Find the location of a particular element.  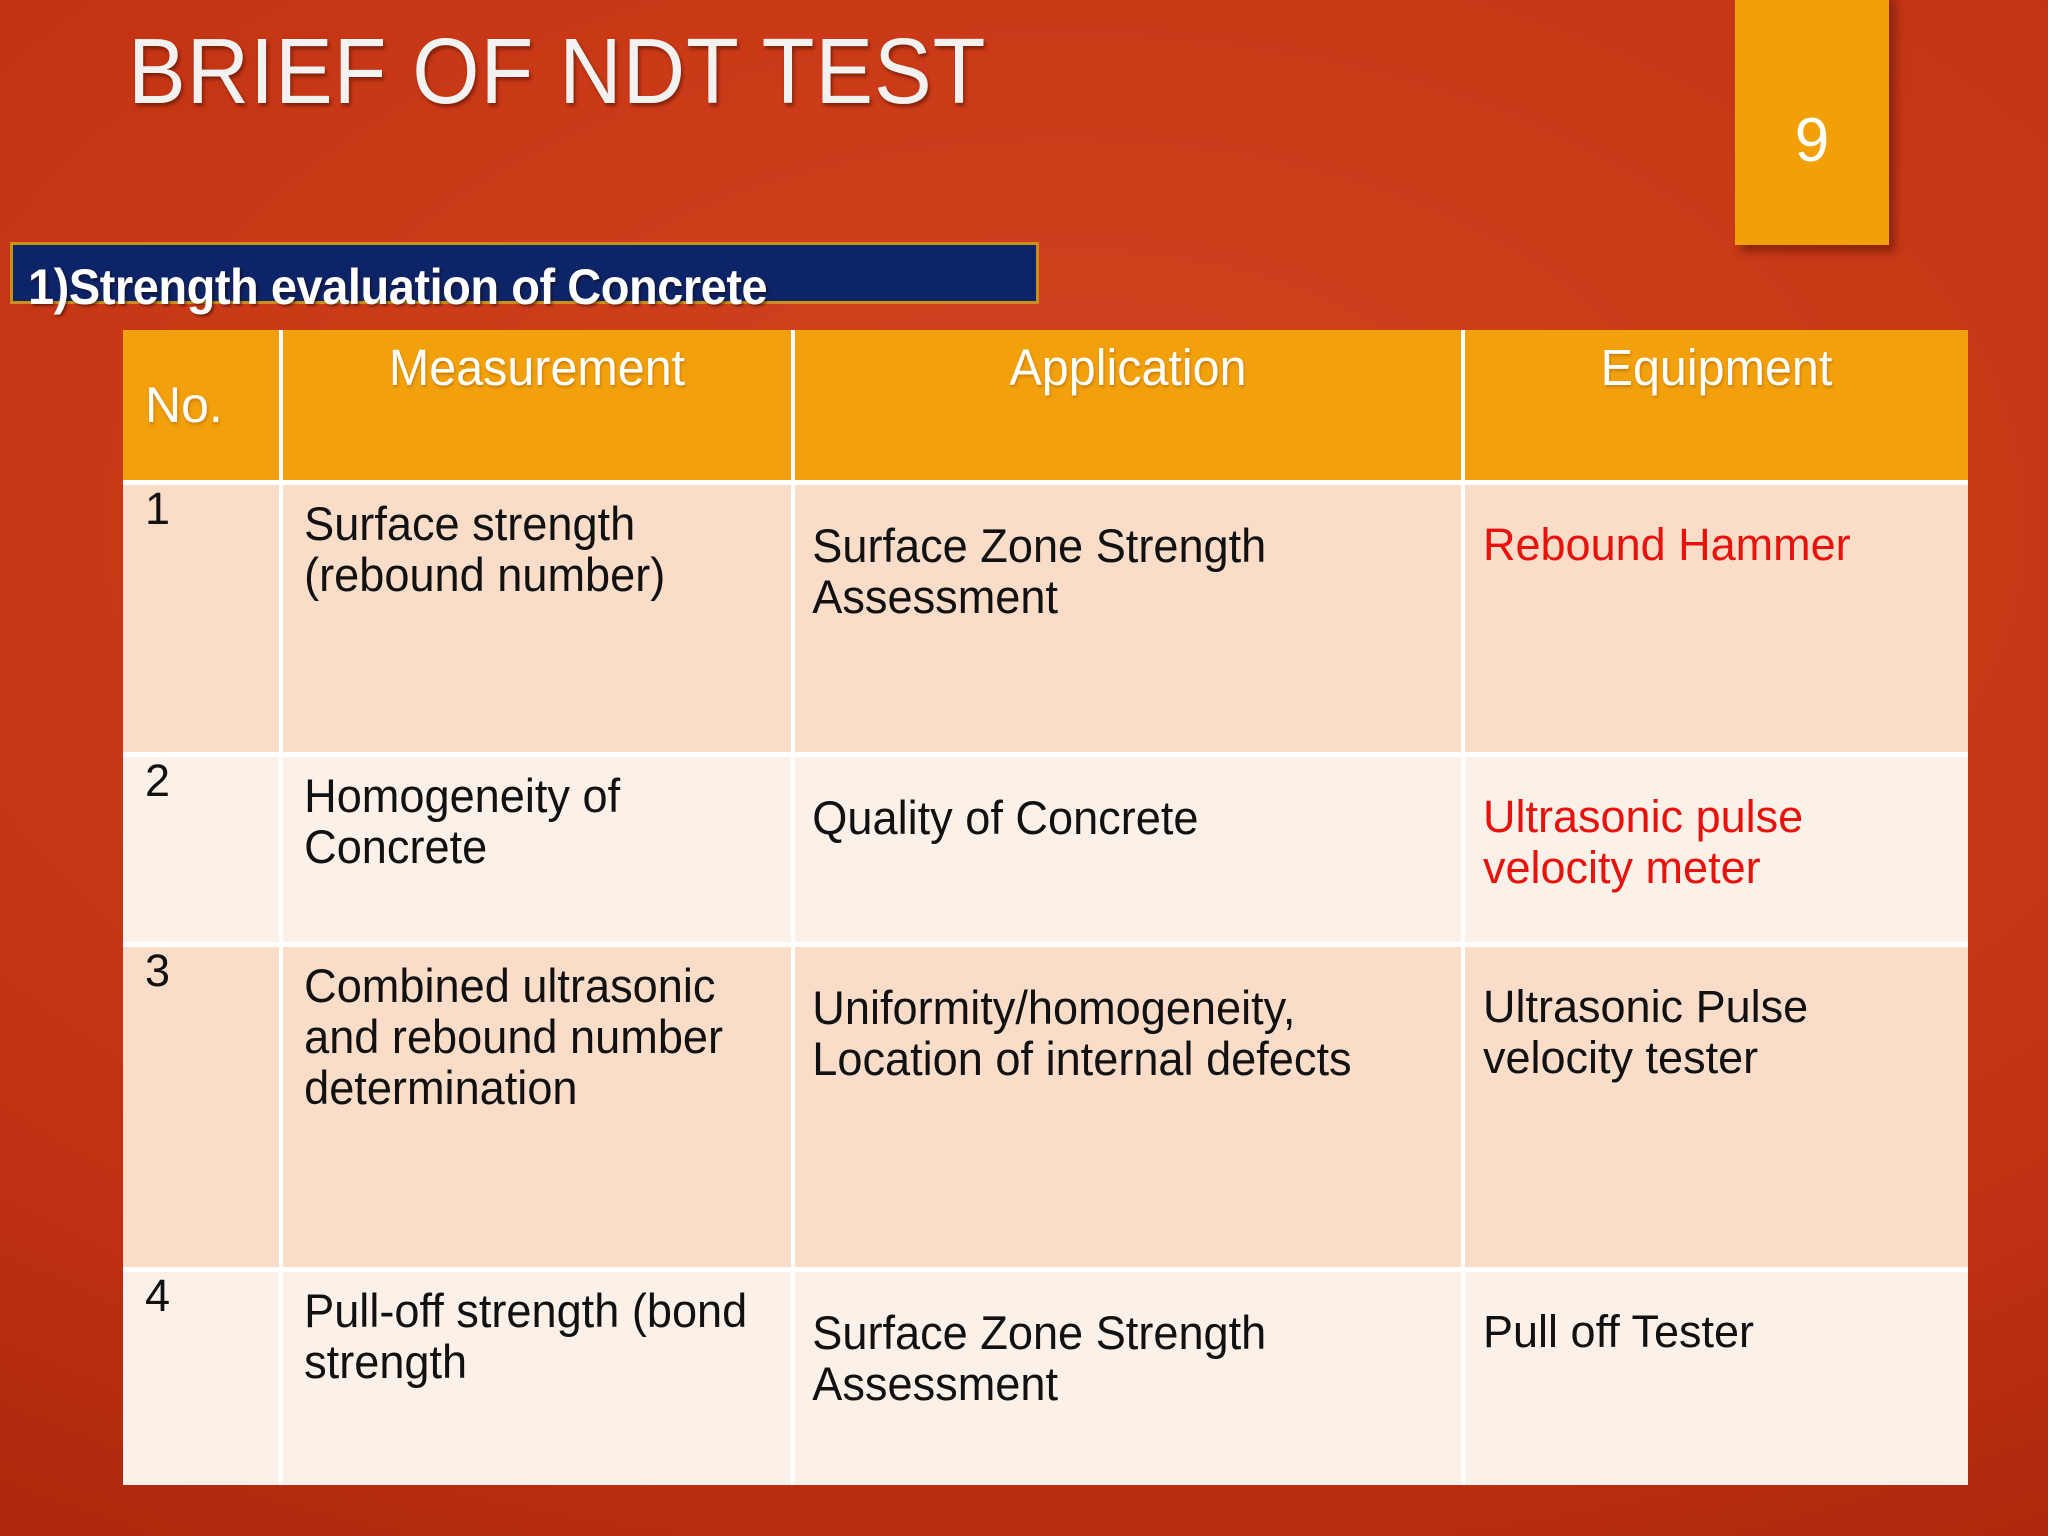

page-title: BRIEF OF NDT TEST is located at coordinates (557, 71).